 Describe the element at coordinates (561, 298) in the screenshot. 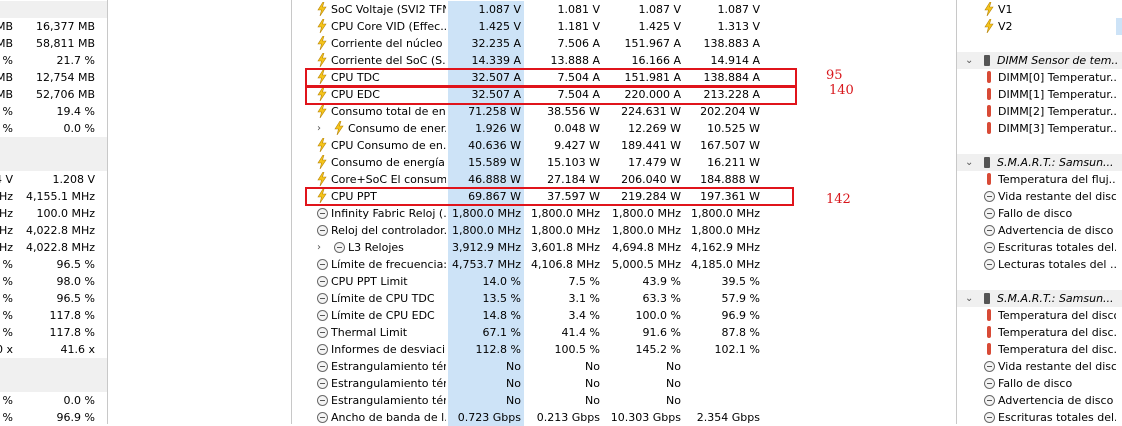

I see `sensor-row: Límite de CPU TDC 13.5 % 3.1 % 63.3 % 57.9 %` at that location.